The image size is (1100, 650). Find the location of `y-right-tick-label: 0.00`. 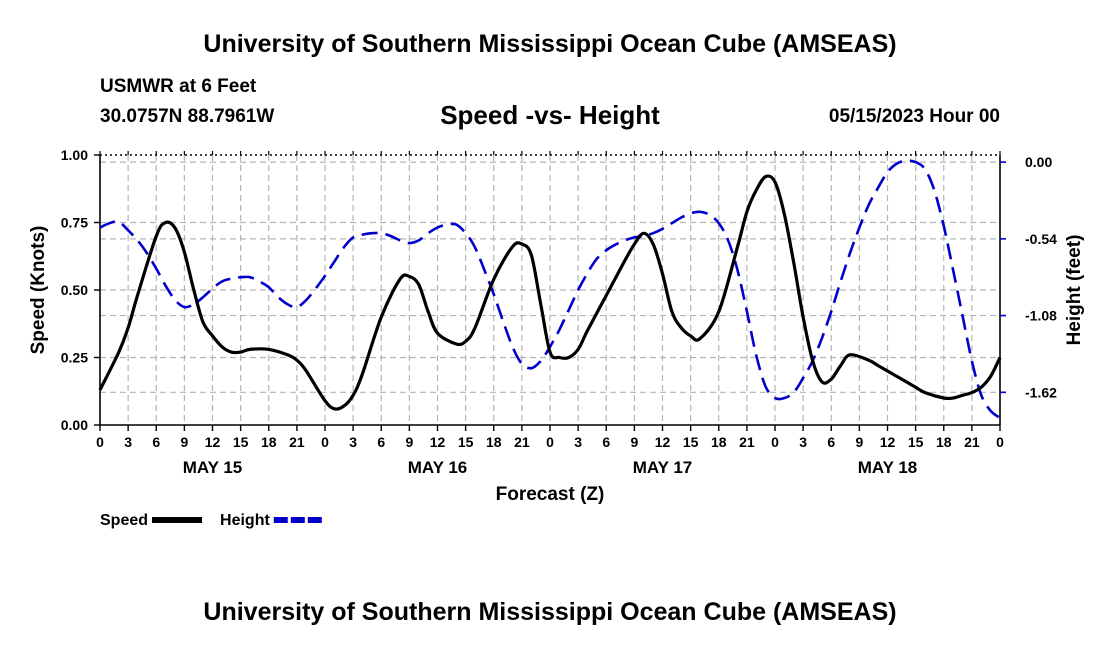

y-right-tick-label: 0.00 is located at coordinates (1038, 162).